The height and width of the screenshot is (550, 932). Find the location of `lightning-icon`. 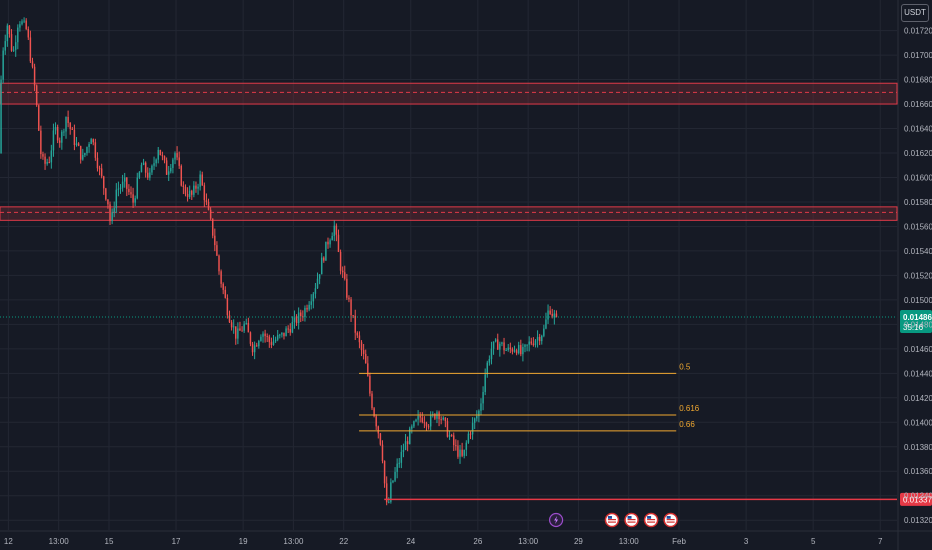

lightning-icon is located at coordinates (556, 520).